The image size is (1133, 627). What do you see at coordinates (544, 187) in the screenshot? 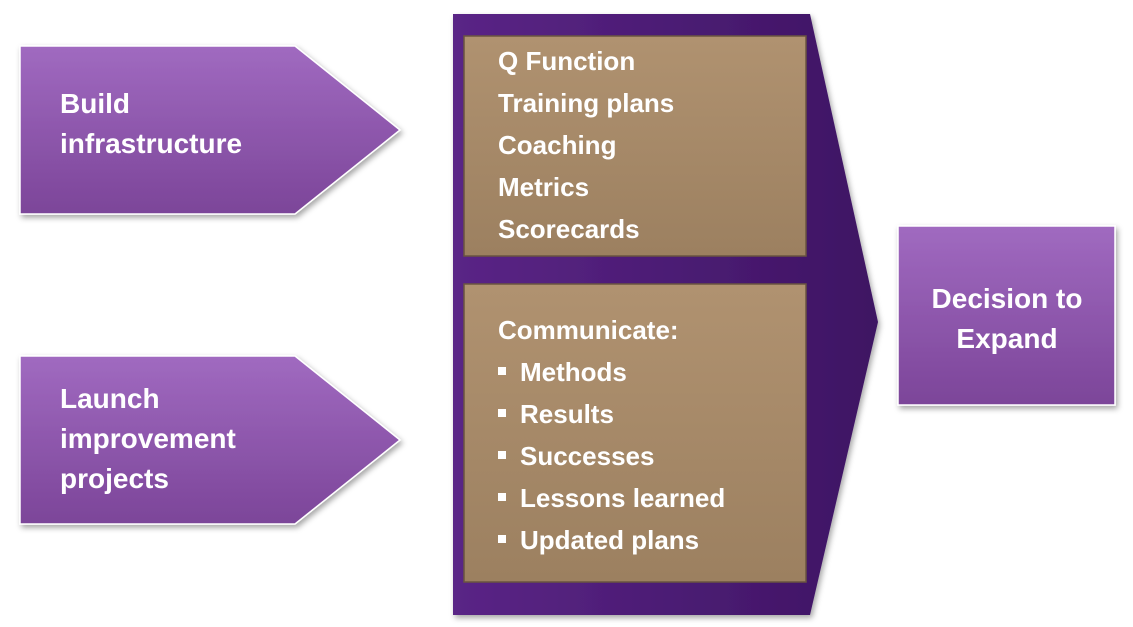
I see `infrastructure-item: Metrics` at bounding box center [544, 187].